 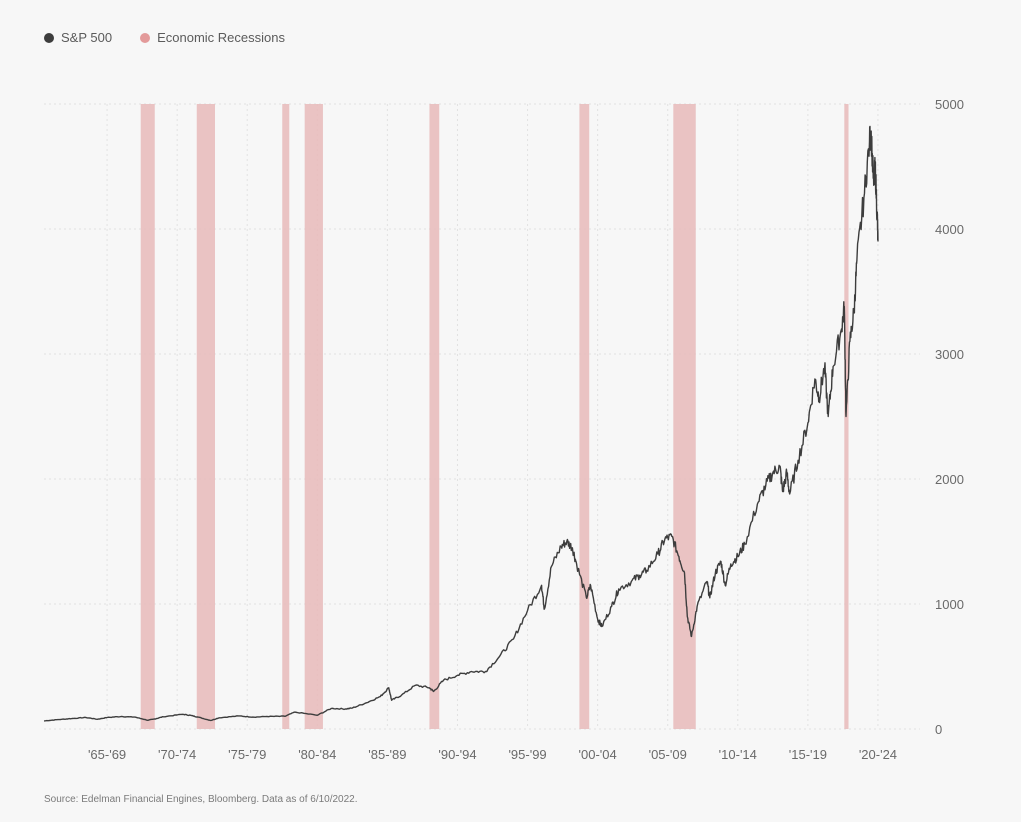 I want to click on legend-dot-recessions, so click(x=145, y=37).